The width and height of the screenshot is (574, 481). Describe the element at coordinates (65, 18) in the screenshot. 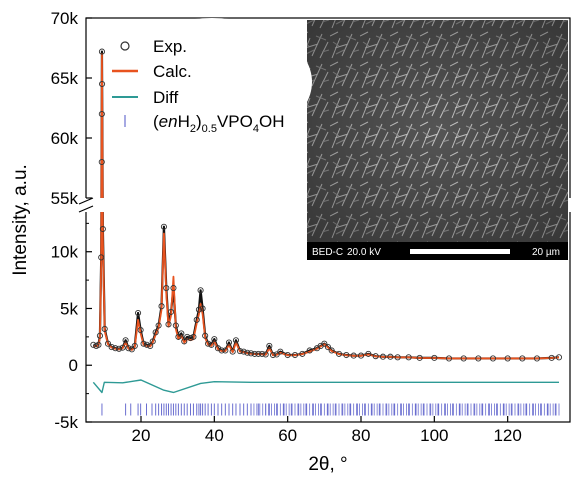

I see `y-tick-label: 70k` at that location.